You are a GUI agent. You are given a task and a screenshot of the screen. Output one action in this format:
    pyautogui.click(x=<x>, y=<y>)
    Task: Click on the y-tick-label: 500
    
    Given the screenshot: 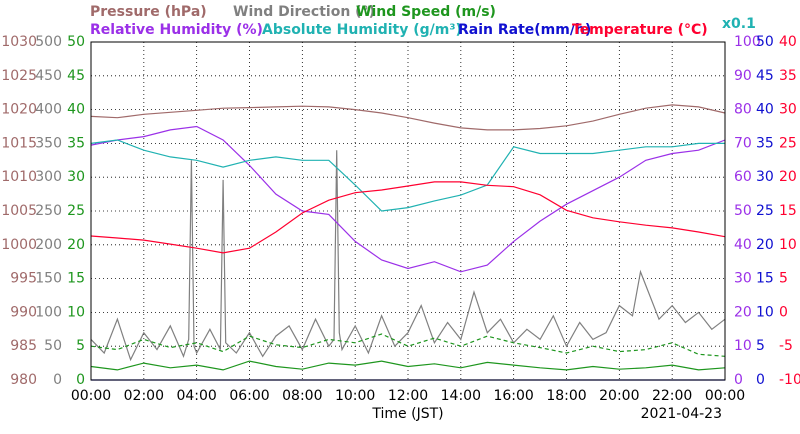 What is the action you would take?
    pyautogui.click(x=48, y=42)
    